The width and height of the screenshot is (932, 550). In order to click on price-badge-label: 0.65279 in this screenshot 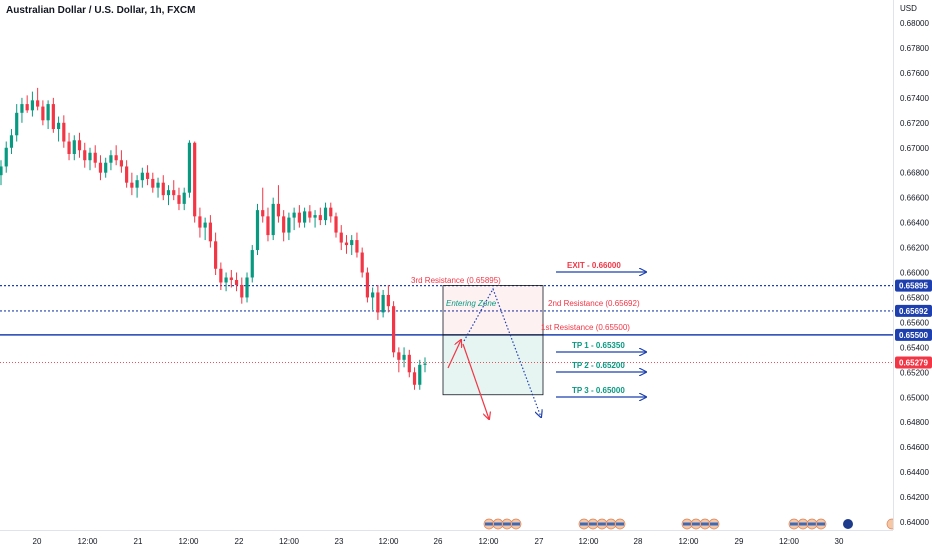, I will do `click(913, 362)`.